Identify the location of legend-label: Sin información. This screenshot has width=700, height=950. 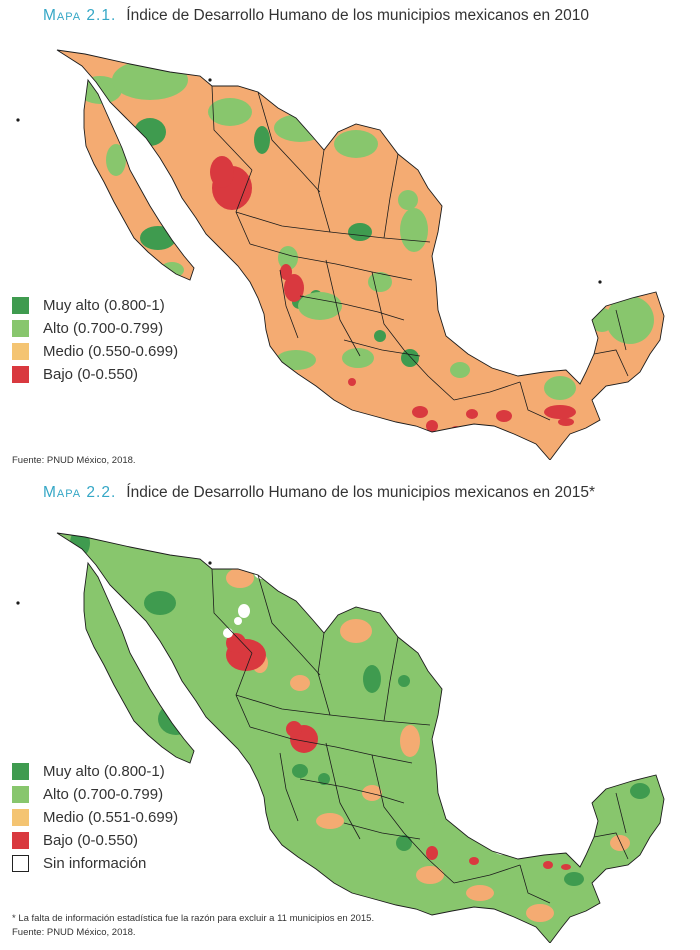
(95, 863).